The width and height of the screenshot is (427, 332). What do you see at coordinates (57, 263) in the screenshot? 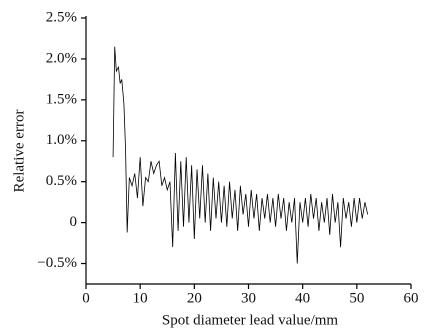
I see `y-tick-label: −0.5%` at bounding box center [57, 263].